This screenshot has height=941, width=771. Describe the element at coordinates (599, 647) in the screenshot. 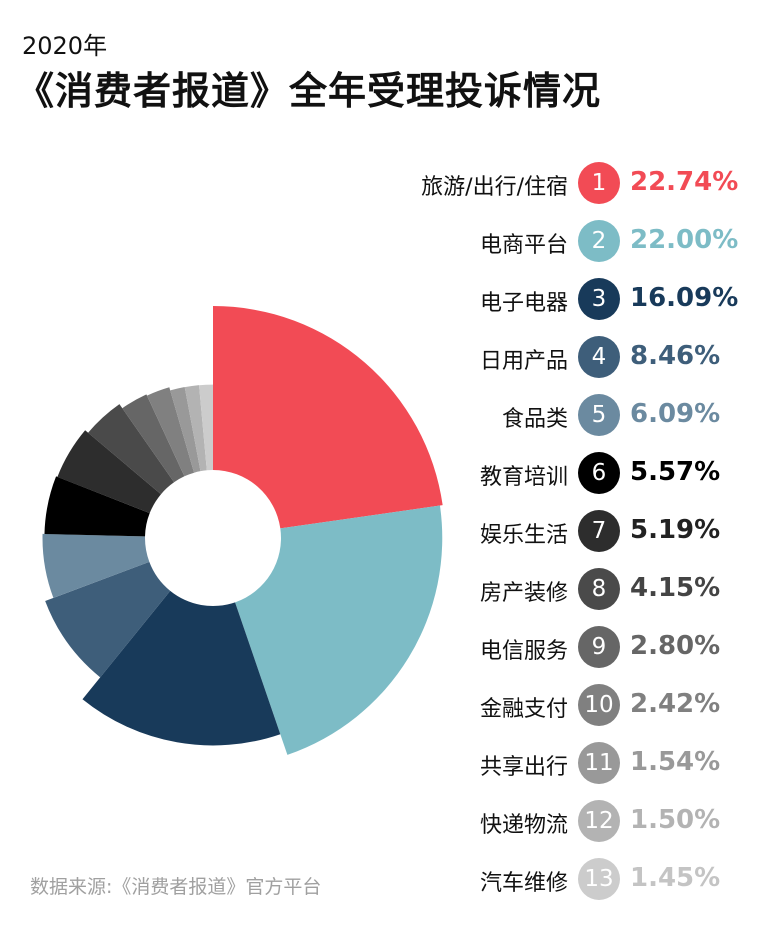

I see `rank-badge: 9` at that location.